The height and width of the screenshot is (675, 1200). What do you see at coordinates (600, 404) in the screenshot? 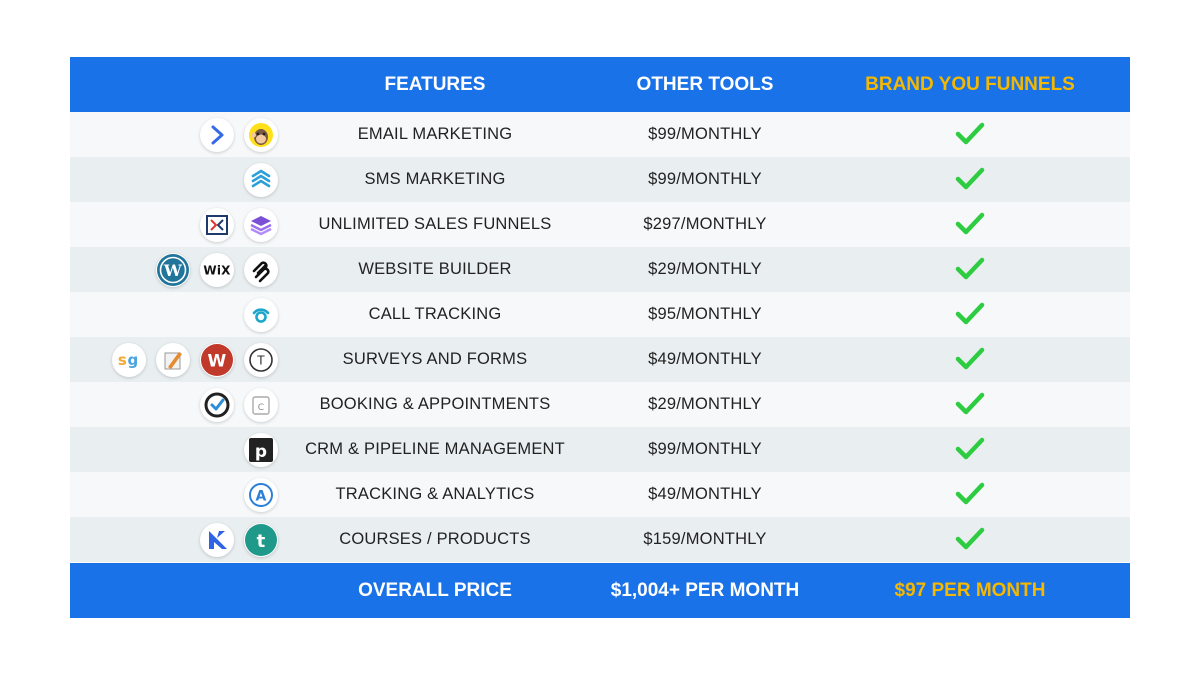
I see `table-row: C BOOKING & APPOINTMENTS $29/MONTHLY` at bounding box center [600, 404].